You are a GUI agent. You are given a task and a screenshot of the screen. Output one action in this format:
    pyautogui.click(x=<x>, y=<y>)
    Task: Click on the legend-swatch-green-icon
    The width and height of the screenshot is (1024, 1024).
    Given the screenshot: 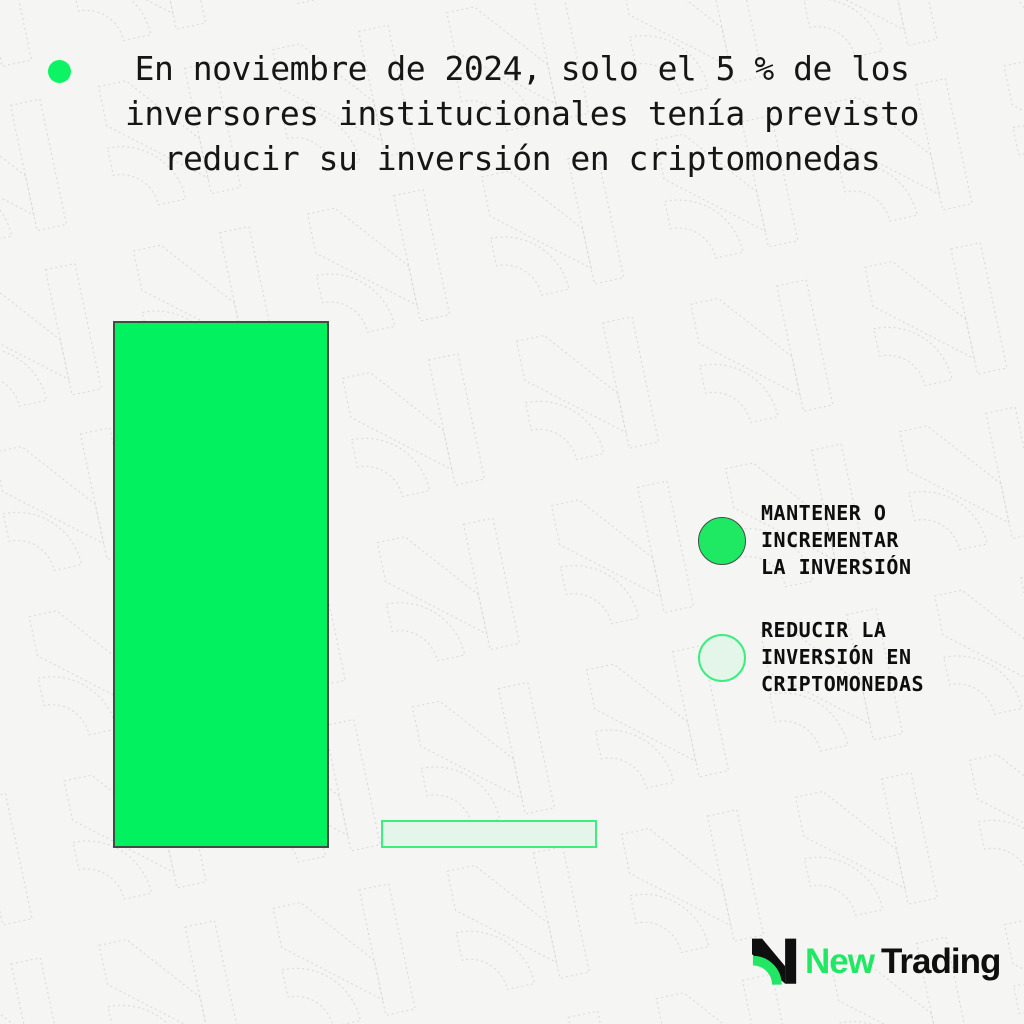 What is the action you would take?
    pyautogui.click(x=722, y=540)
    